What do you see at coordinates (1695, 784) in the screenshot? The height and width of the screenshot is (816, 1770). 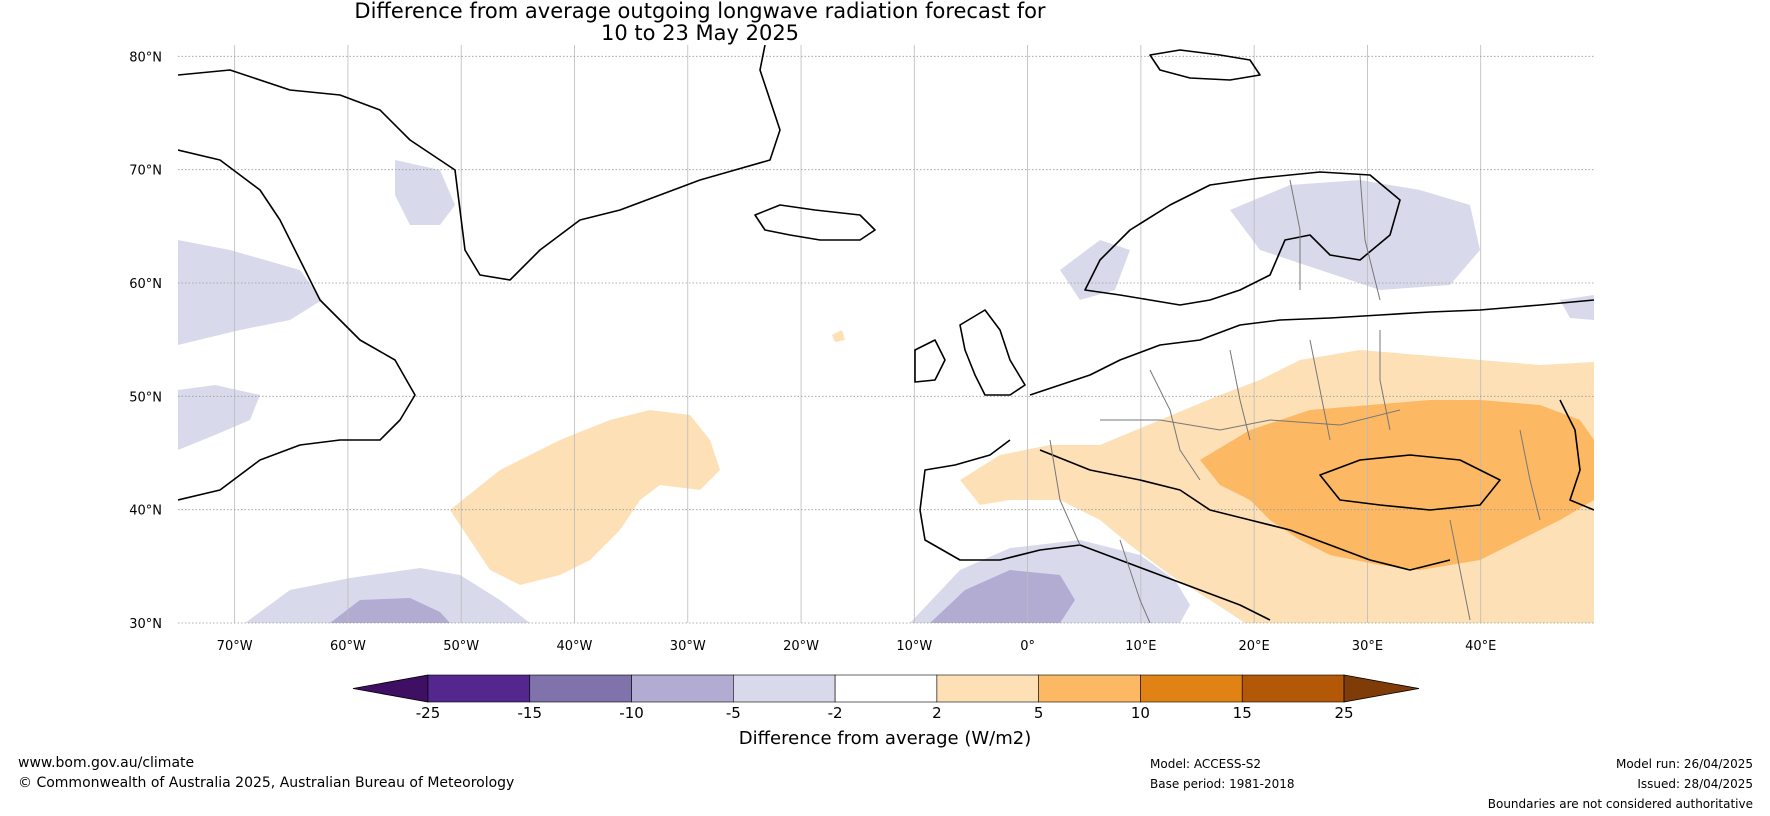 I see `issued-text: Issued: 28/04/2025` at bounding box center [1695, 784].